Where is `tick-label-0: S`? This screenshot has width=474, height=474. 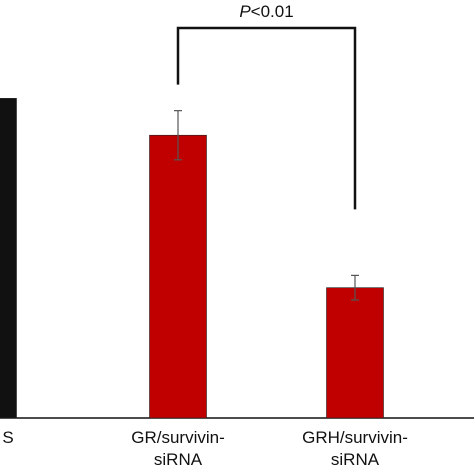 tick-label-0: S is located at coordinates (7, 437).